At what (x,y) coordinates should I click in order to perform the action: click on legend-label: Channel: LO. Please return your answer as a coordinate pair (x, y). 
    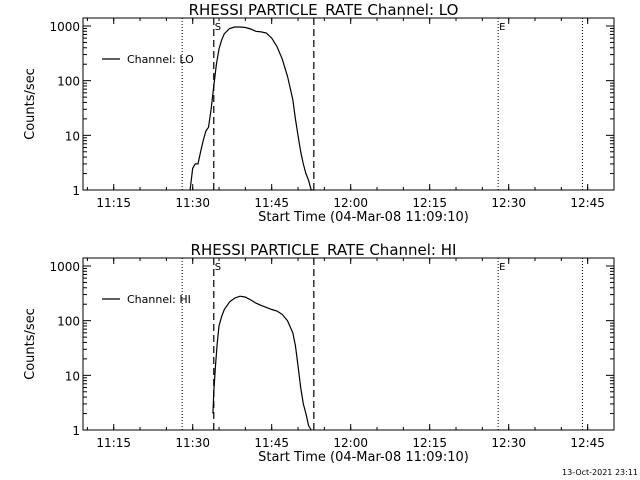
    Looking at the image, I should click on (160, 59).